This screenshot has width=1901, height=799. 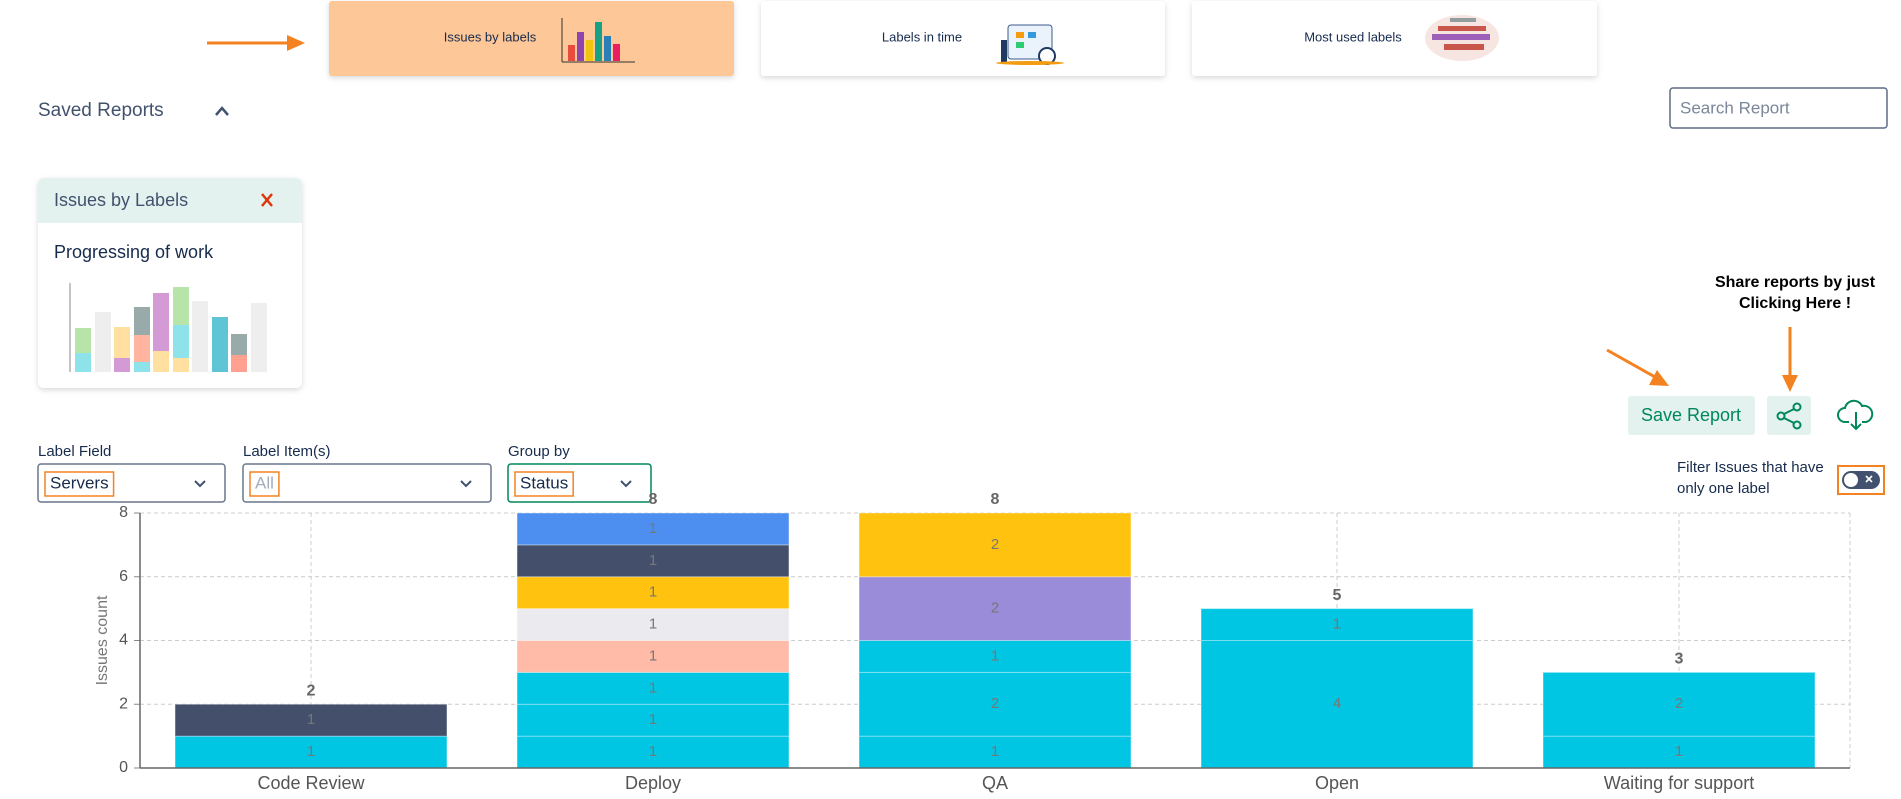 I want to click on y-axis-label: Issues count, so click(x=102, y=640).